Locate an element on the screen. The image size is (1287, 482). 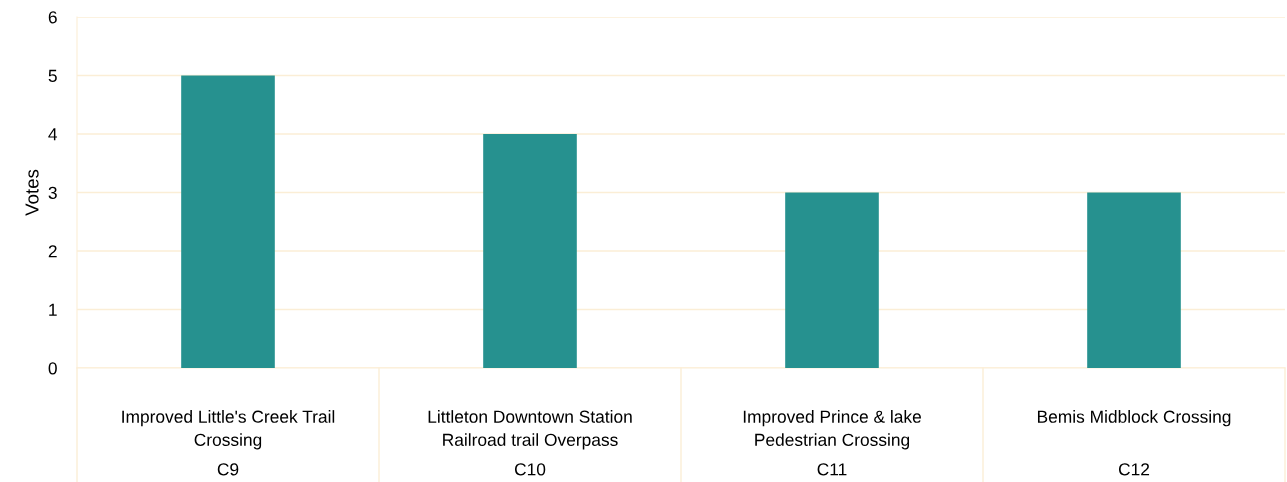
text: C9 is located at coordinates (228, 469).